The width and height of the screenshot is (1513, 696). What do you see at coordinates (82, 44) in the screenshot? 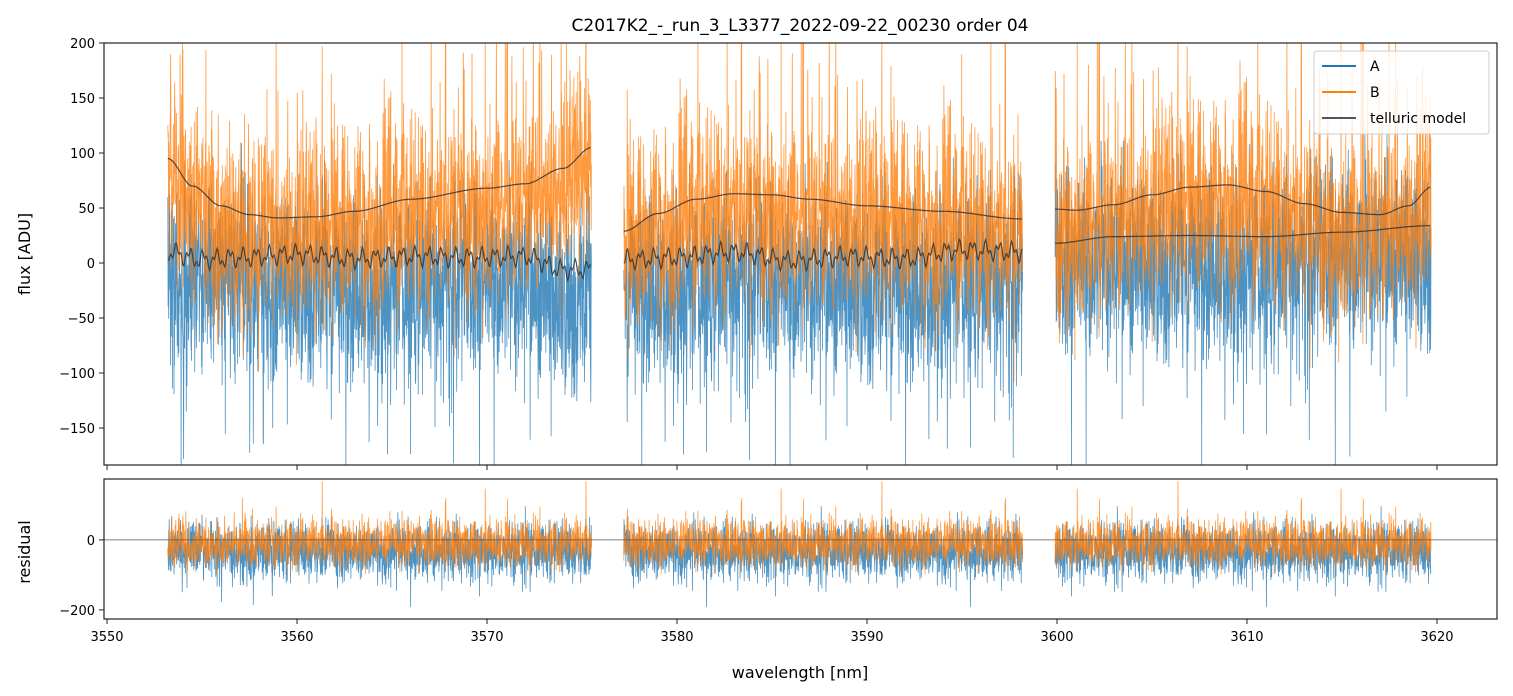
I see `y-tick-label: 200` at bounding box center [82, 44].